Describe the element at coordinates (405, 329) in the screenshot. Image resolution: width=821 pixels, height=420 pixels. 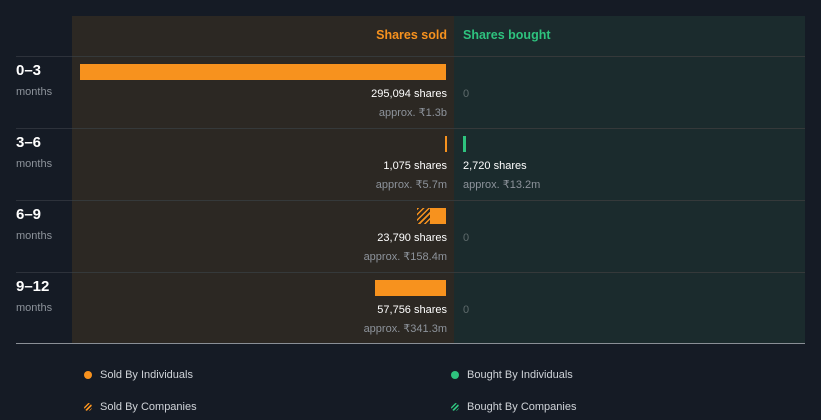
I see `sold-approx-value: approx. ₹341.3m` at that location.